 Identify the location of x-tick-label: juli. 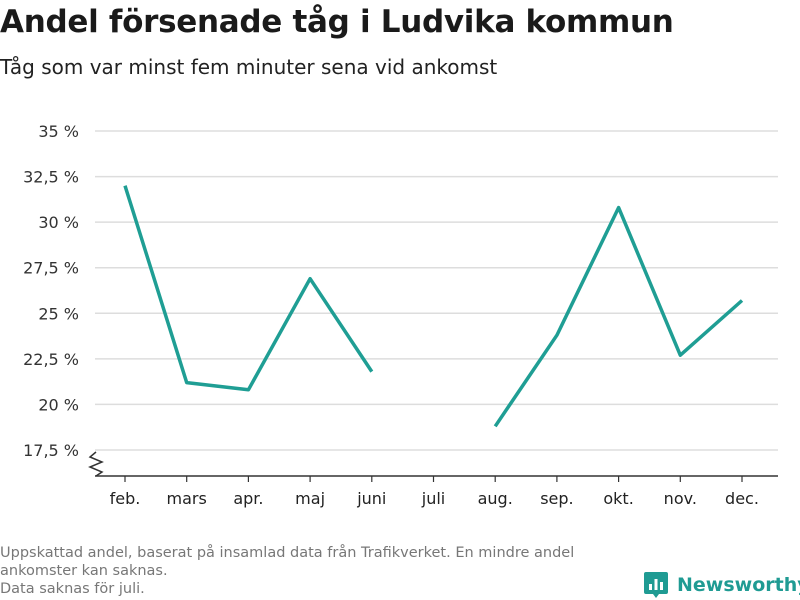
(433, 498).